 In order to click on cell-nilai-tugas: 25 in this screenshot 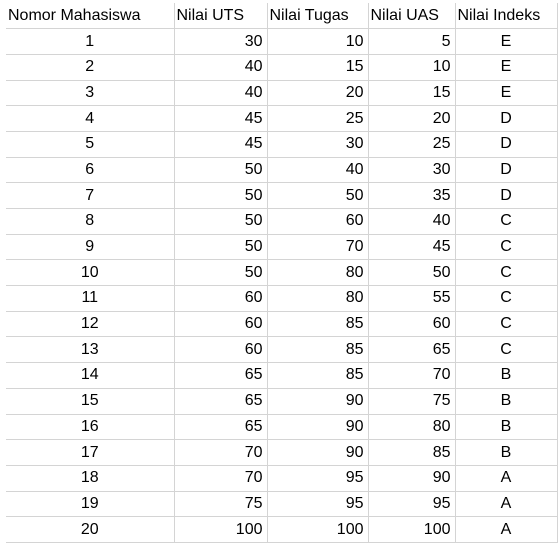, I will do `click(318, 118)`.